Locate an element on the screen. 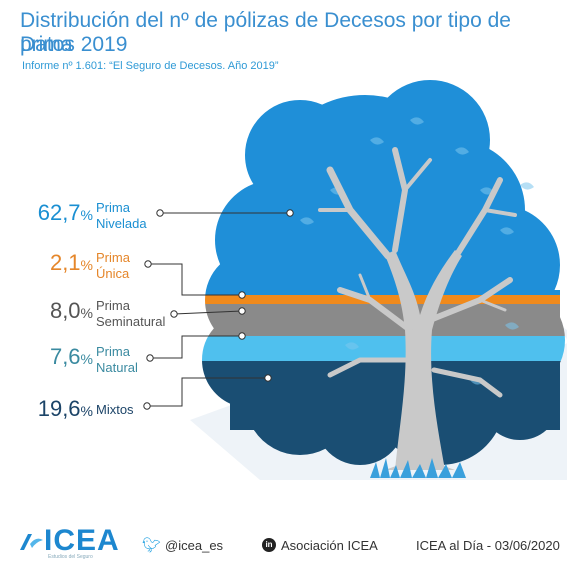 Image resolution: width=567 pixels, height=567 pixels. legend-label: Prima Natural is located at coordinates (117, 360).